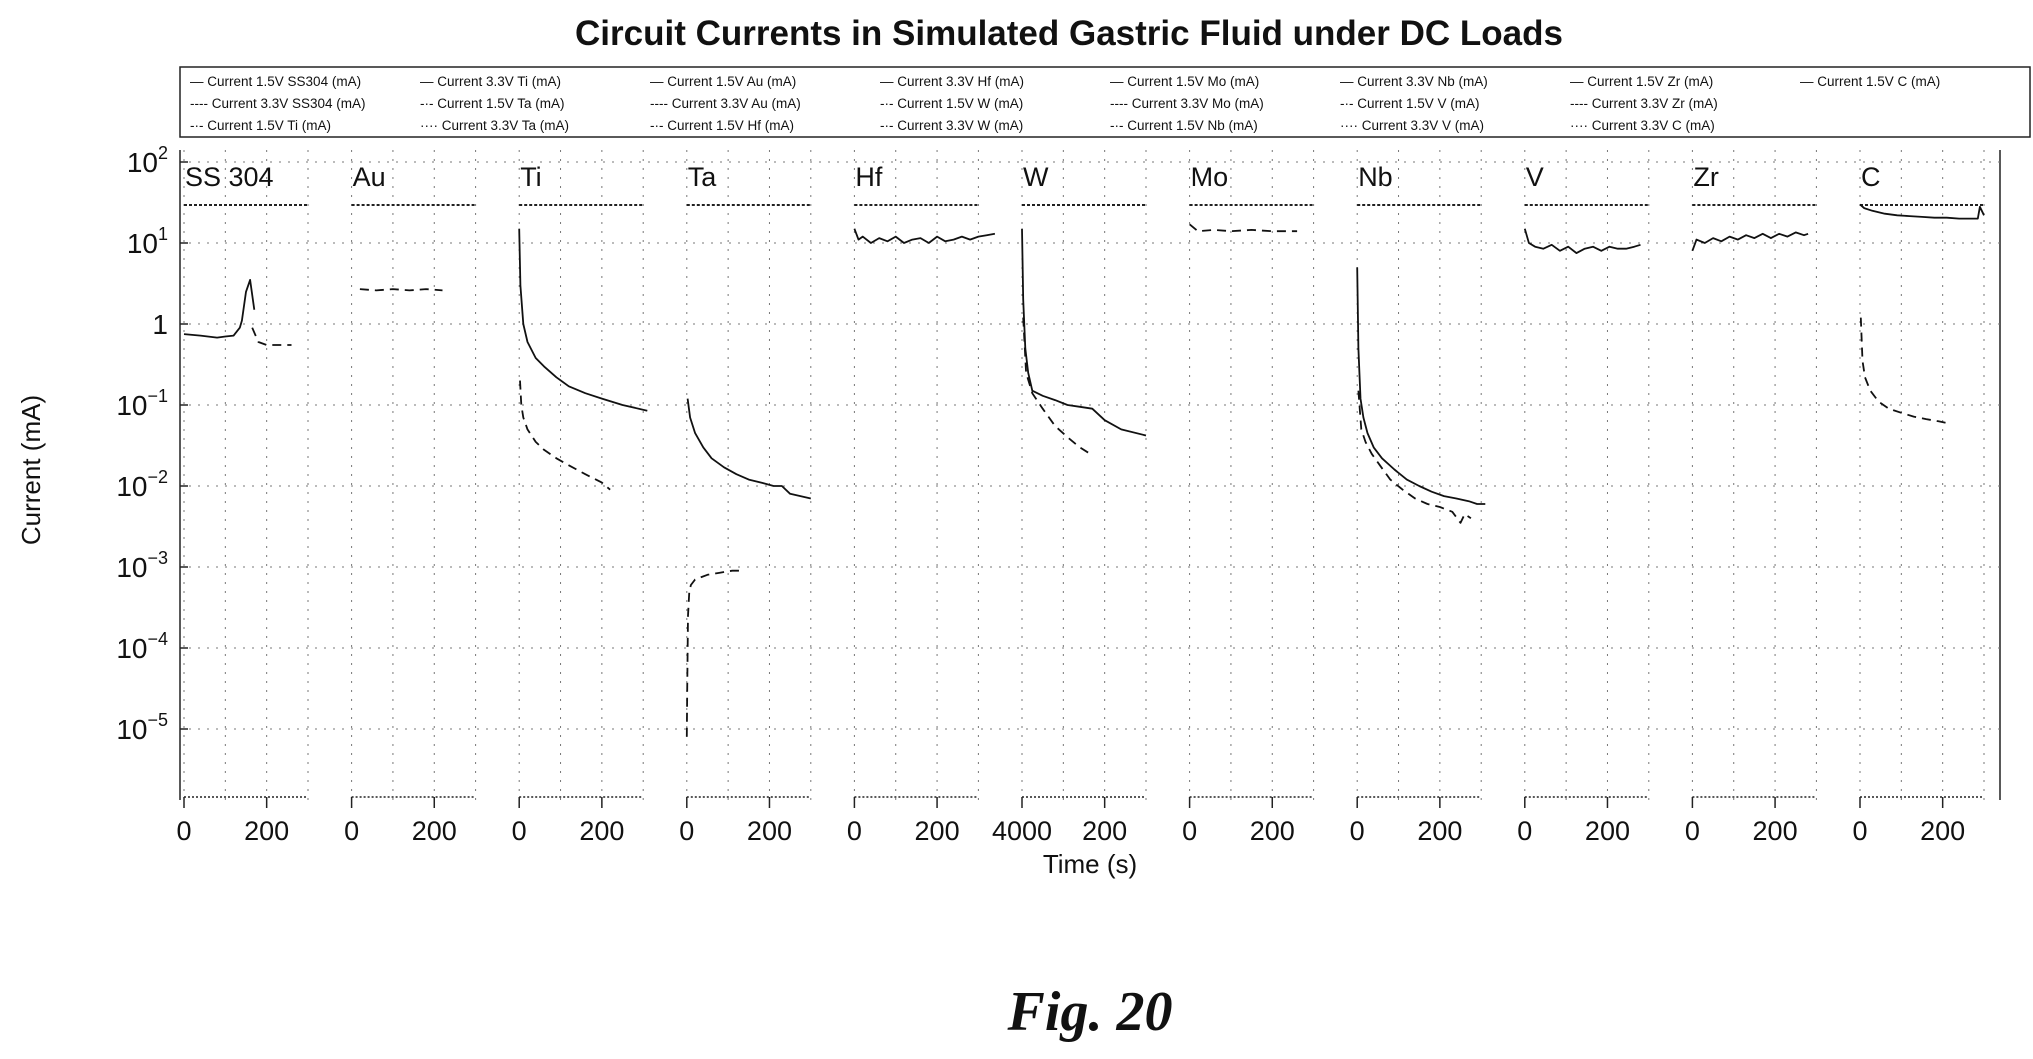 The height and width of the screenshot is (1059, 2033). What do you see at coordinates (490, 81) in the screenshot?
I see `legend-entry: — Current 3.3V Ti (mA)` at bounding box center [490, 81].